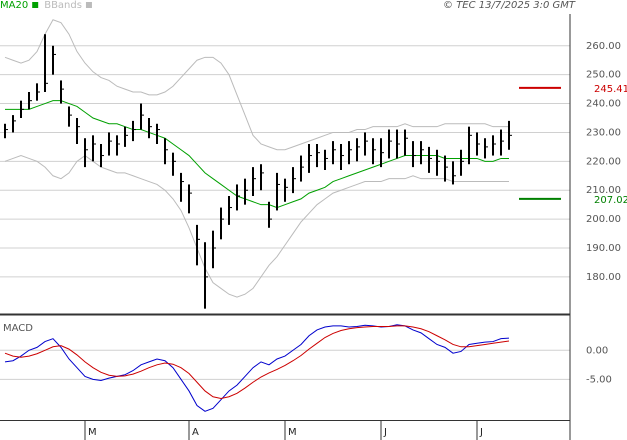 The width and height of the screenshot is (627, 440). I want to click on level-label: 207.02, so click(610, 200).